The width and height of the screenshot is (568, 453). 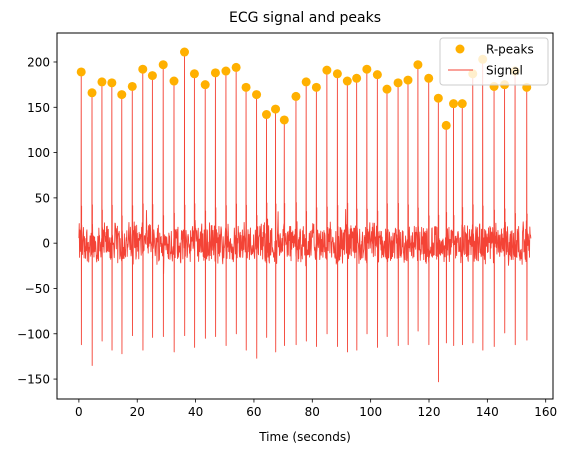 What do you see at coordinates (460, 49) in the screenshot?
I see `legend-marker-r-peaks` at bounding box center [460, 49].